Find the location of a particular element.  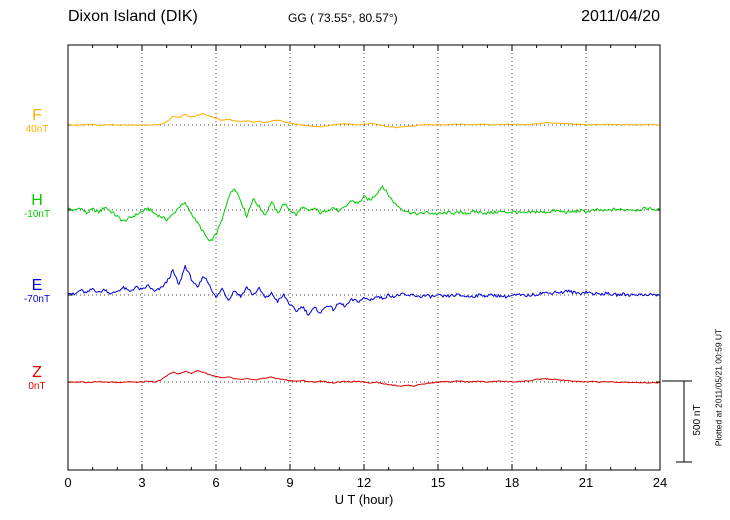

trace-F is located at coordinates (364, 121).